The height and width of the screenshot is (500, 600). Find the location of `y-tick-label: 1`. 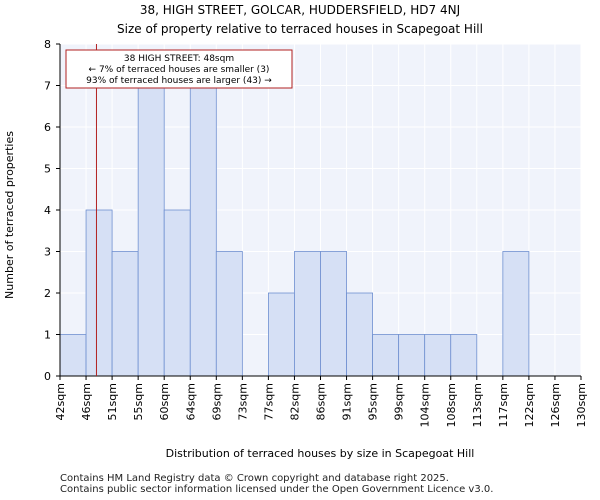

y-tick-label: 1 is located at coordinates (47, 335).